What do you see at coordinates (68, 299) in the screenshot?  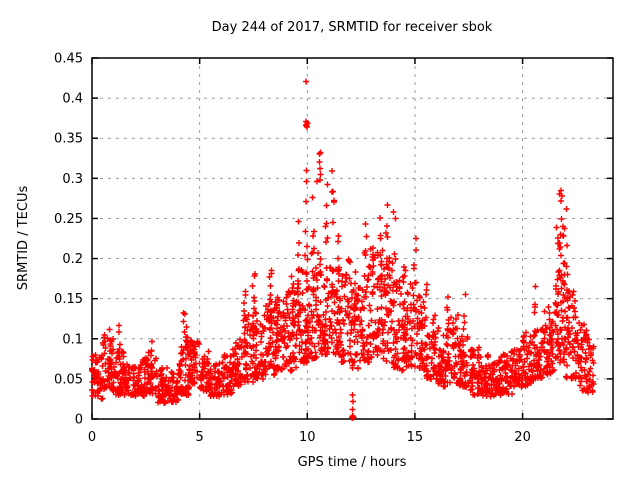 I see `y-tick-label: 0.15` at bounding box center [68, 299].